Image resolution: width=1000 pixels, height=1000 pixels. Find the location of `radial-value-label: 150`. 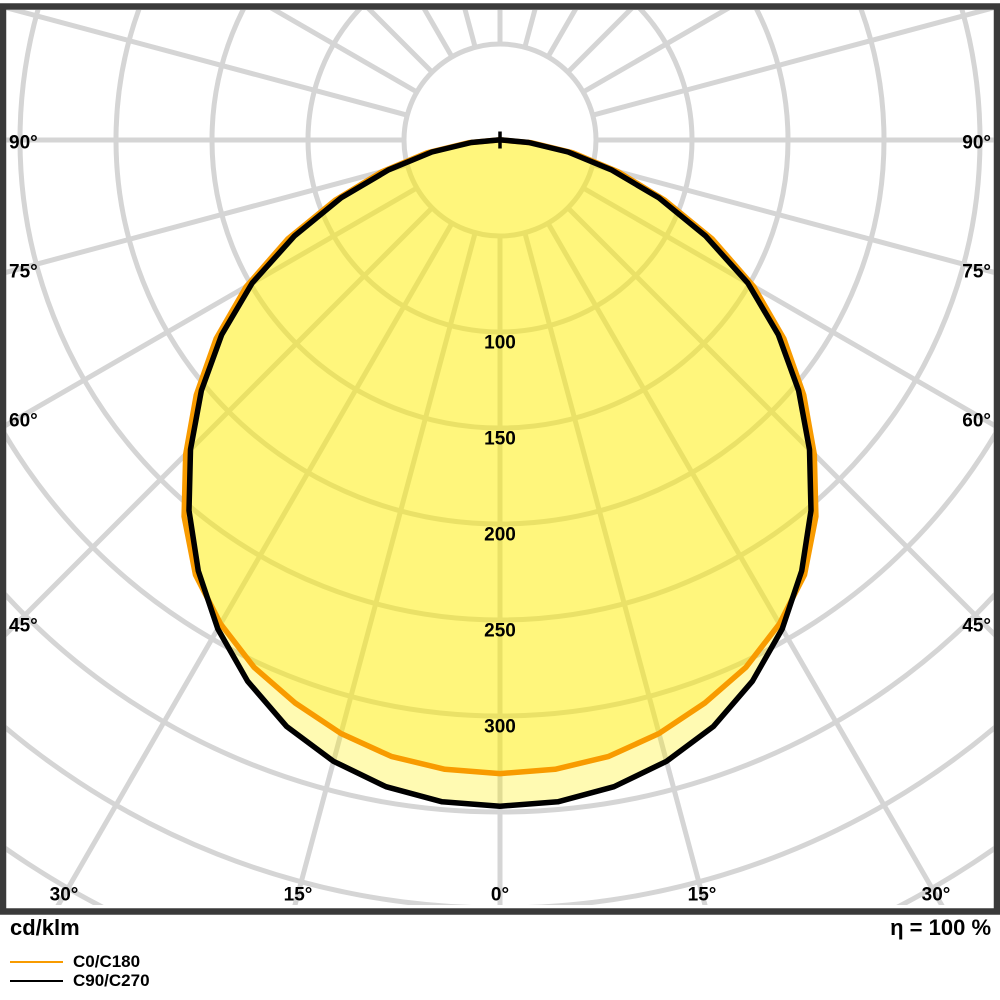

radial-value-label: 150 is located at coordinates (500, 439).